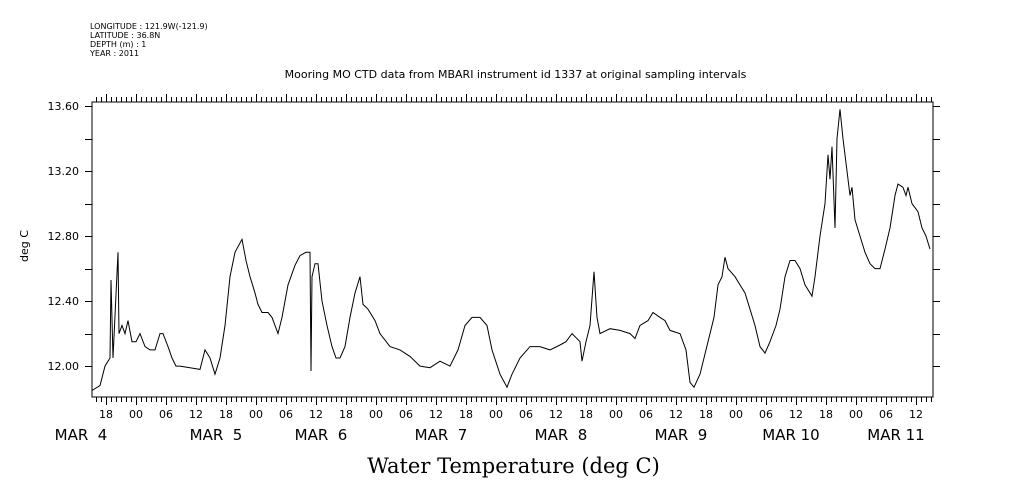 The height and width of the screenshot is (504, 1009). I want to click on day-label: MAR 10, so click(790, 435).